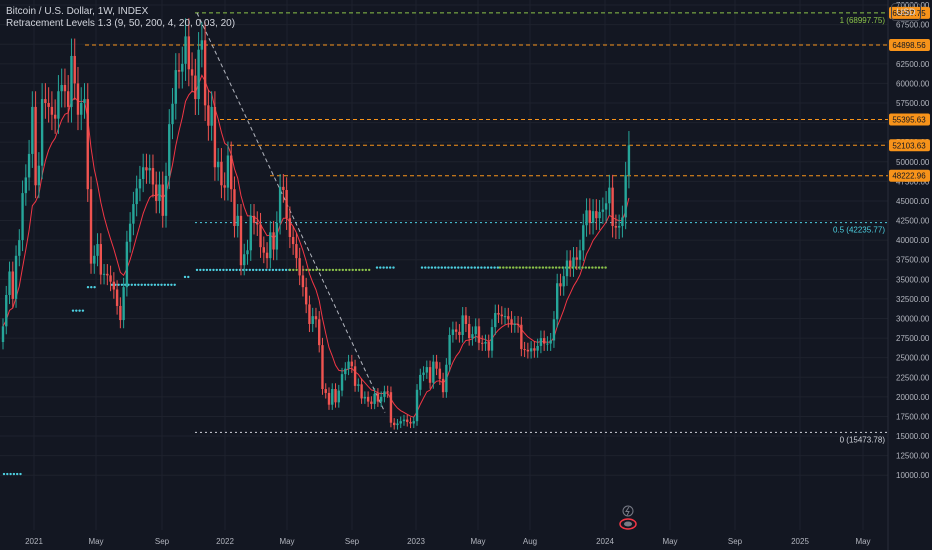 This screenshot has width=932, height=550. Describe the element at coordinates (863, 20) in the screenshot. I see `price-level-note: 1 (68997.75)` at that location.